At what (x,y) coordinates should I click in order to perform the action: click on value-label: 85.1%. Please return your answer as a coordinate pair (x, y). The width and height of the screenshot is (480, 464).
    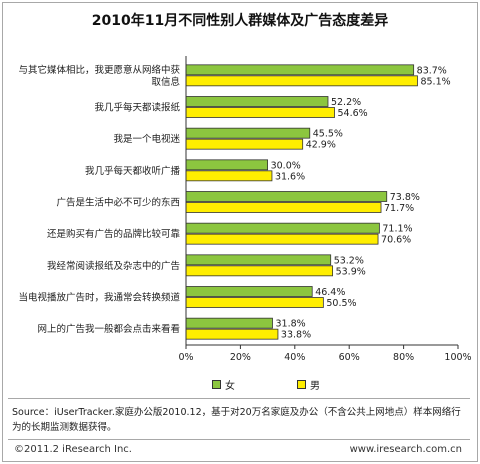
    Looking at the image, I should click on (435, 81).